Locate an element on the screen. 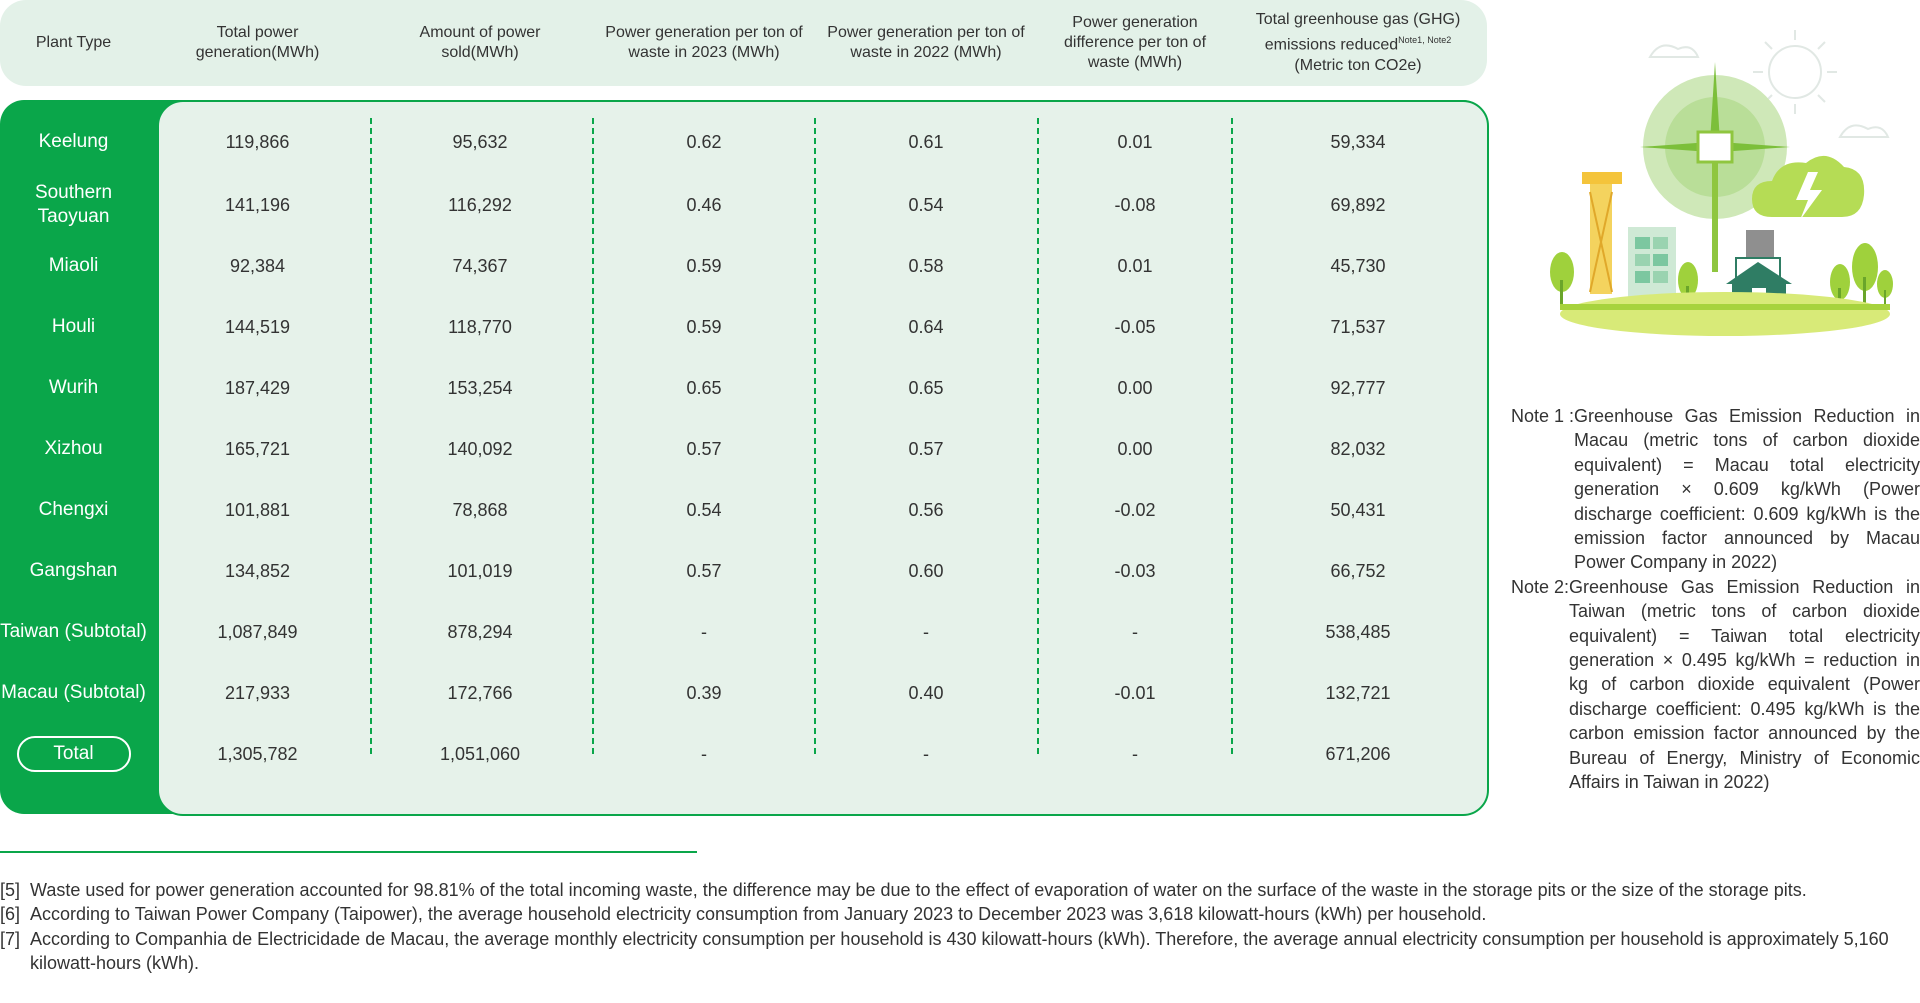  table-cell: 144,519 is located at coordinates (257, 326).